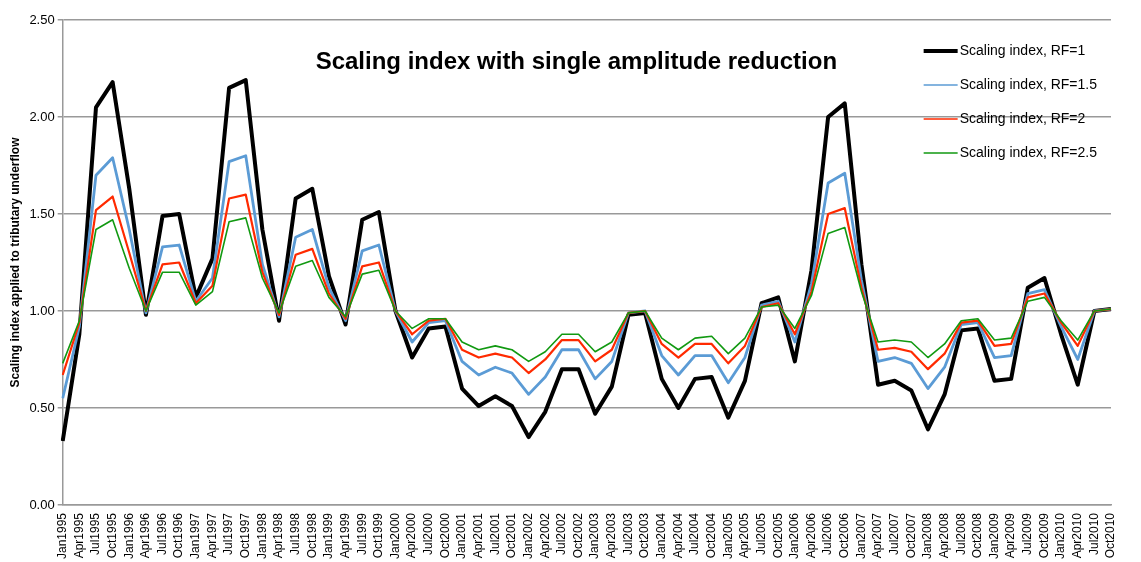 This screenshot has height=562, width=1141. Describe the element at coordinates (993, 535) in the screenshot. I see `x-tick-label: Jan2009` at that location.